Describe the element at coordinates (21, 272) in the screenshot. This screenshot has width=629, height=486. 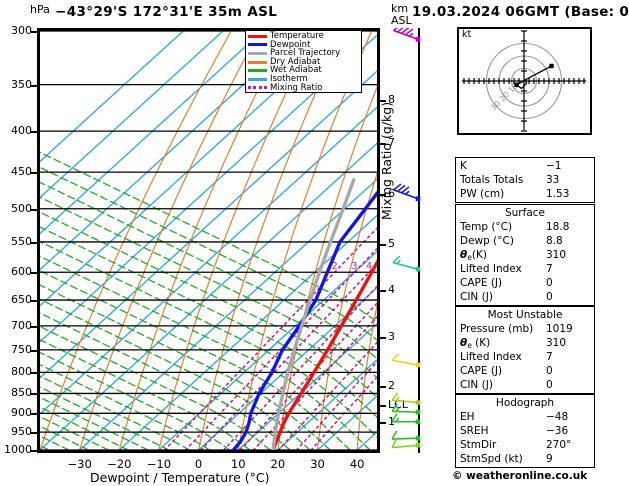
I see `pressure-tick-label: 600` at that location.